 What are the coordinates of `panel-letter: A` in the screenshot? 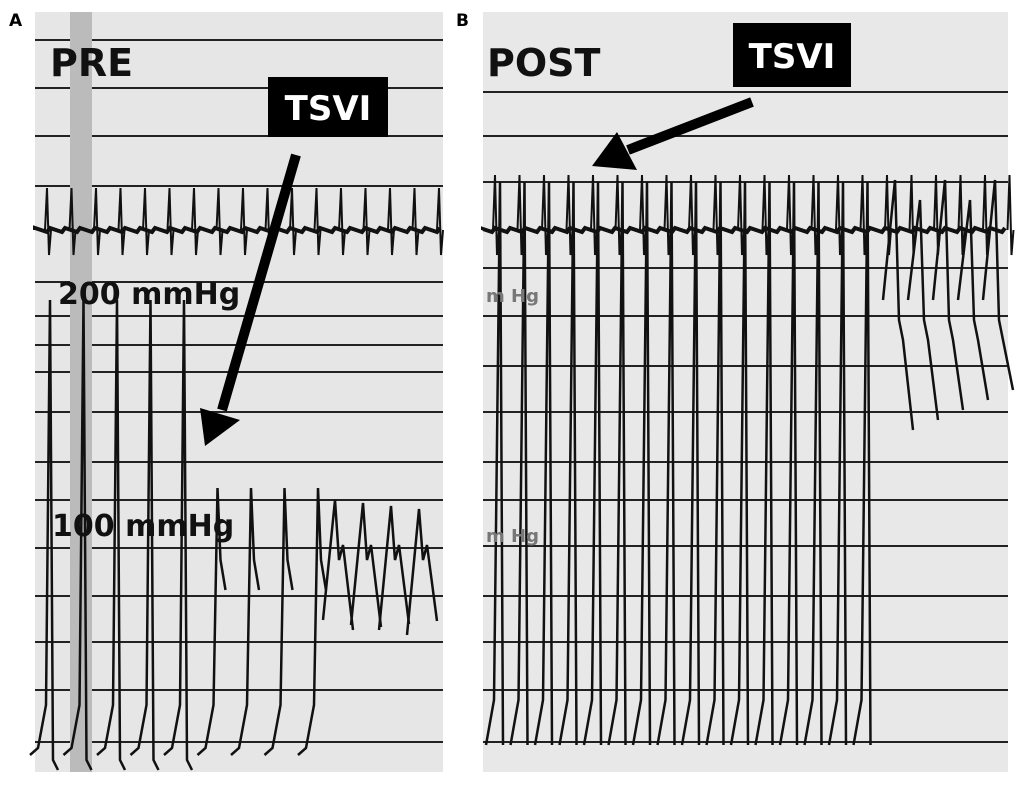 It's located at (16, 21).